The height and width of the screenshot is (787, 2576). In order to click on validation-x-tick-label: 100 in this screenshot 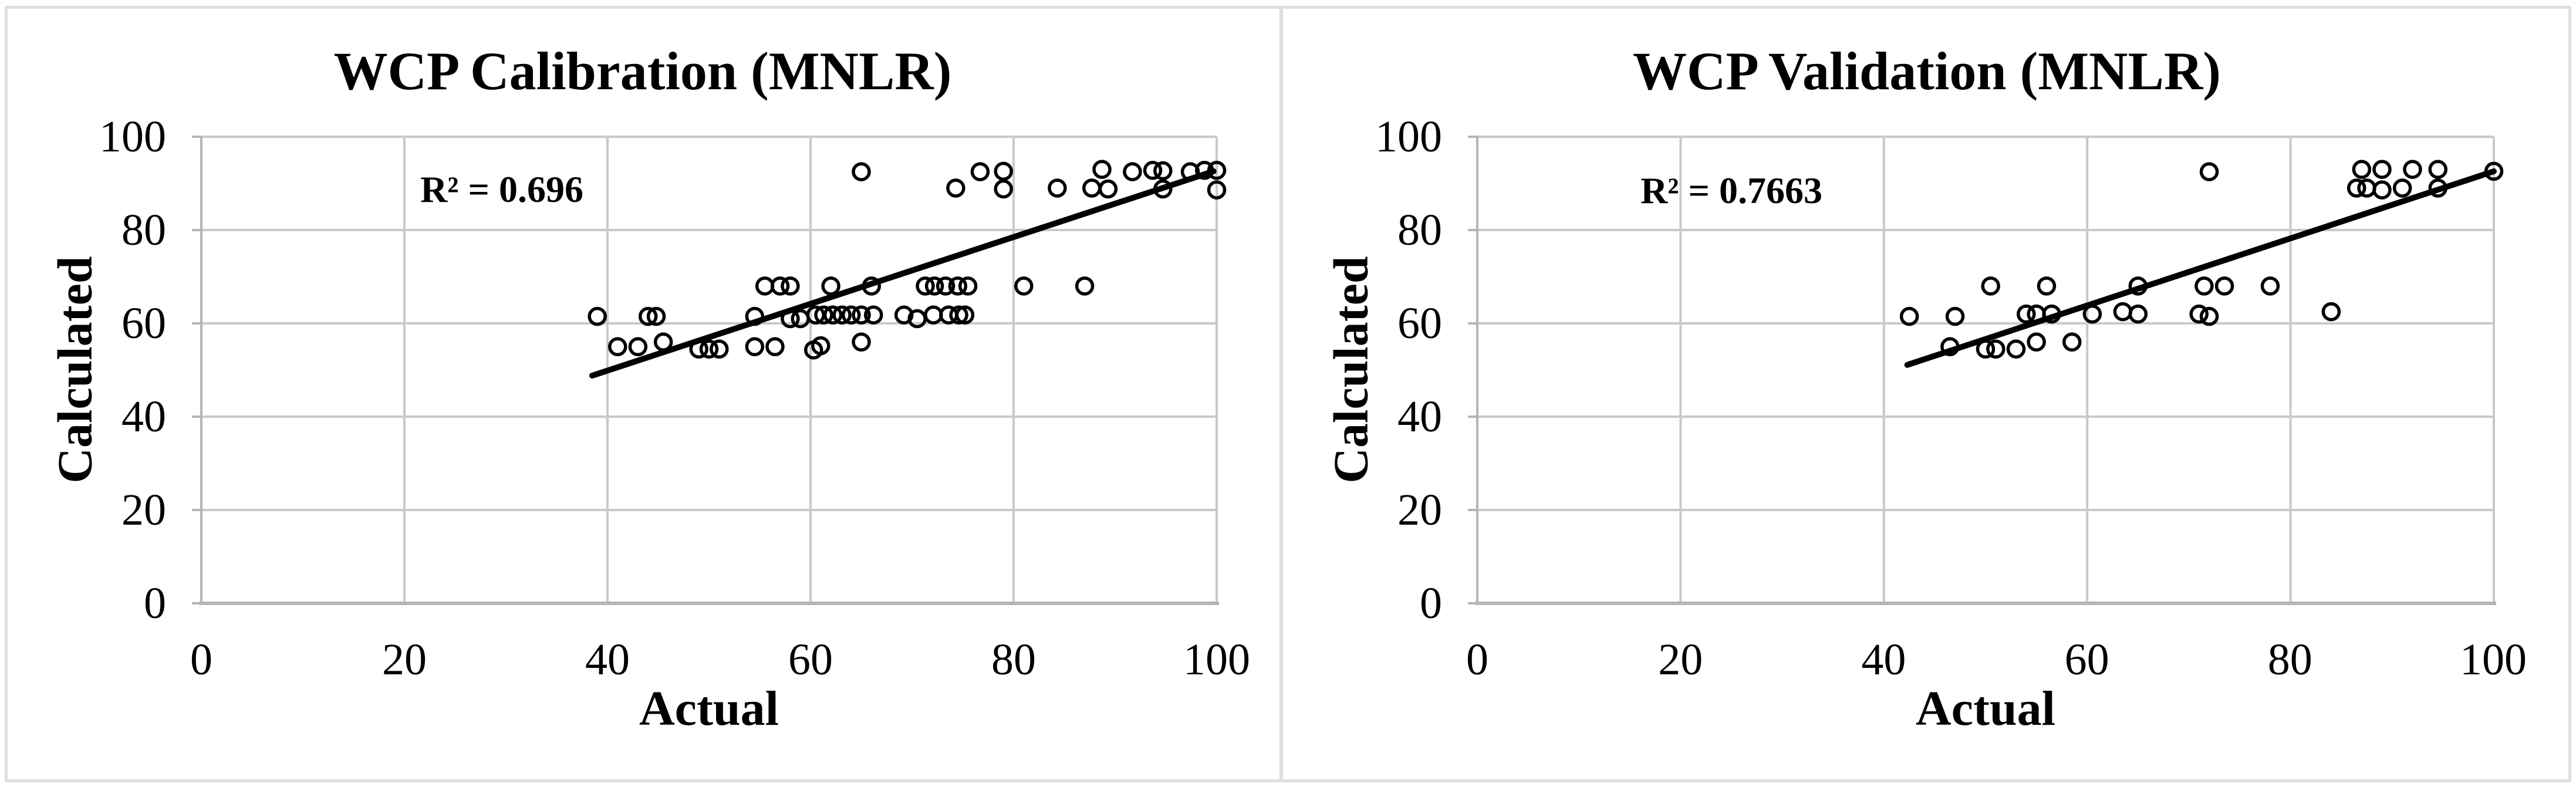, I will do `click(2493, 660)`.